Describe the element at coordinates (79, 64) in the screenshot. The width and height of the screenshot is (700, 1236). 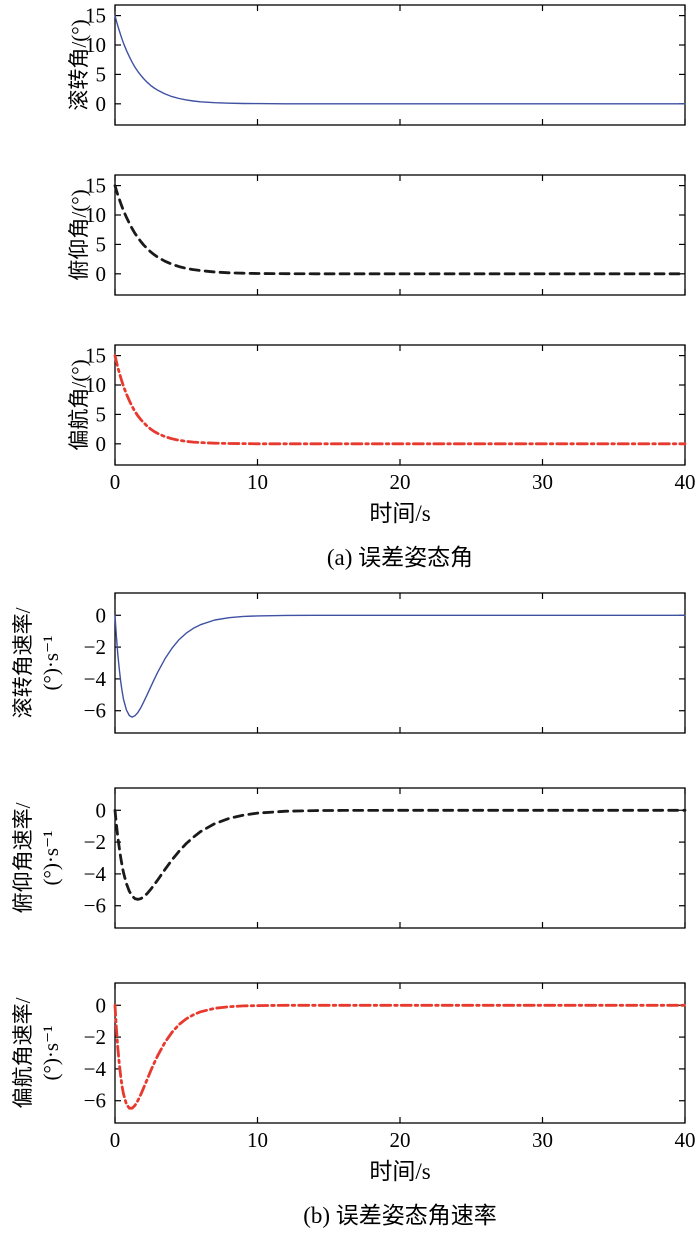
I see `svg-text: 滚转角/(°)` at that location.